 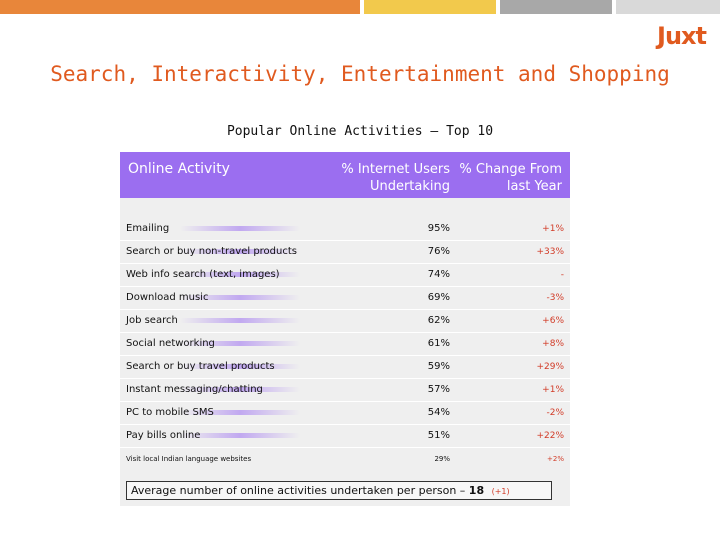 What do you see at coordinates (345, 413) in the screenshot?
I see `table-row: PC to mobile SMS 54% -2%` at bounding box center [345, 413].